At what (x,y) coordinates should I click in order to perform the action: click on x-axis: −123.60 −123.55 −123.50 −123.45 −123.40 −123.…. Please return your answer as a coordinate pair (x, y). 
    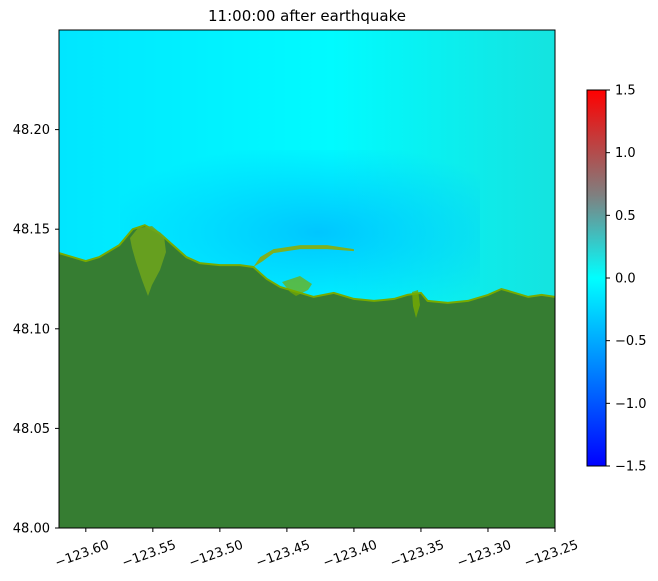
    Looking at the image, I should click on (316, 549).